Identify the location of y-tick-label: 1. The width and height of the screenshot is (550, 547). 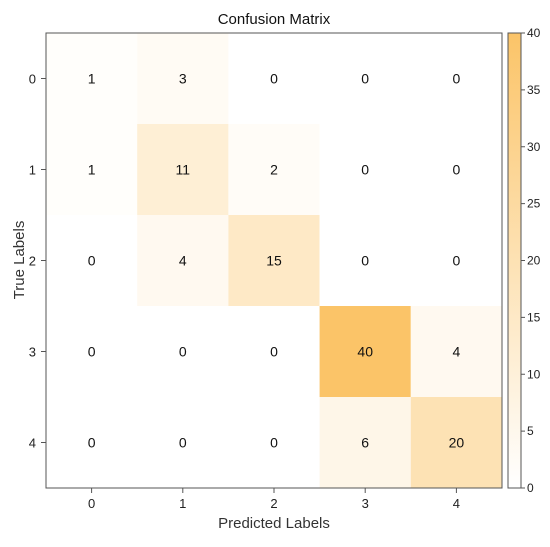
(32, 170).